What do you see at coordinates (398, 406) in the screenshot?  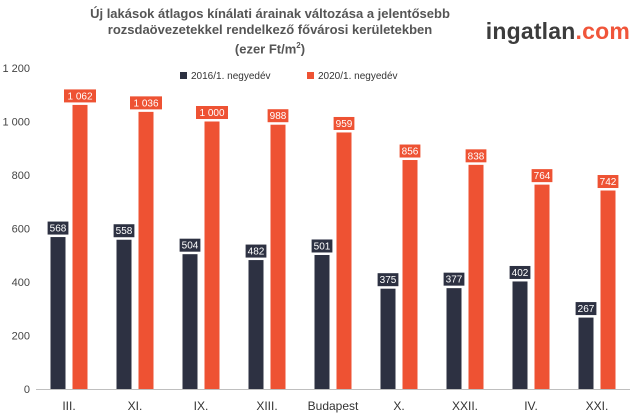 I see `x-tick-label: X.` at bounding box center [398, 406].